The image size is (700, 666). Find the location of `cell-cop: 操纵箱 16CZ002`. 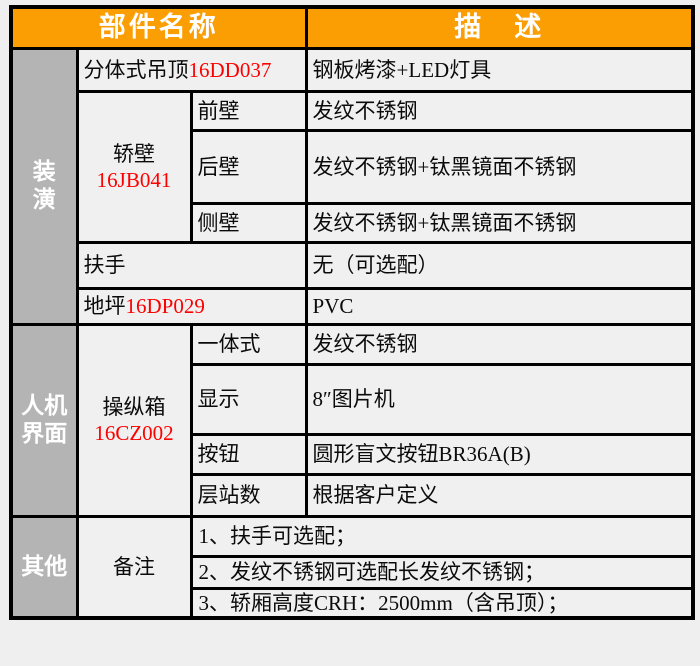

cell-cop: 操纵箱 16CZ002 is located at coordinates (134, 420).